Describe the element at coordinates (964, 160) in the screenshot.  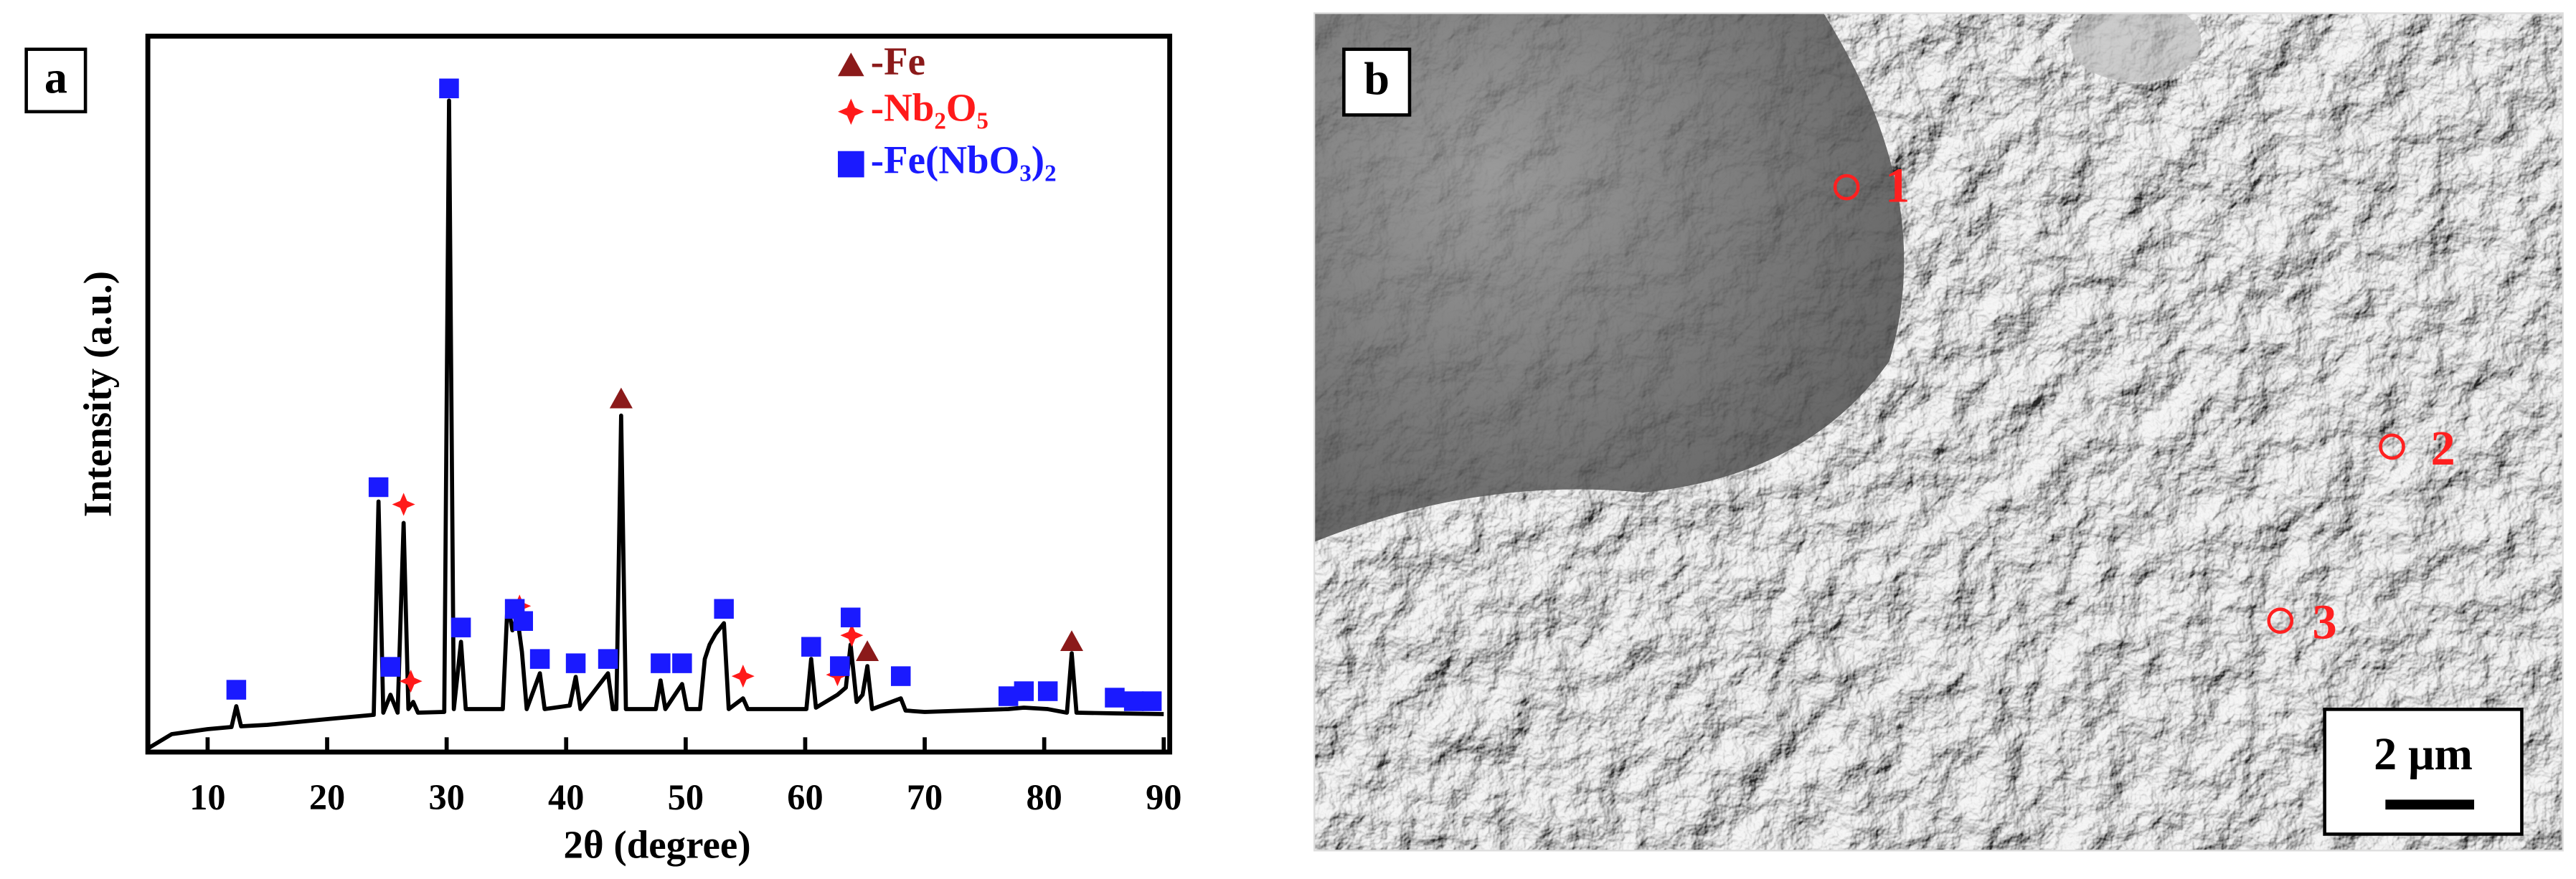
I see `legend-label: -Fe(NbO₃)₂` at that location.